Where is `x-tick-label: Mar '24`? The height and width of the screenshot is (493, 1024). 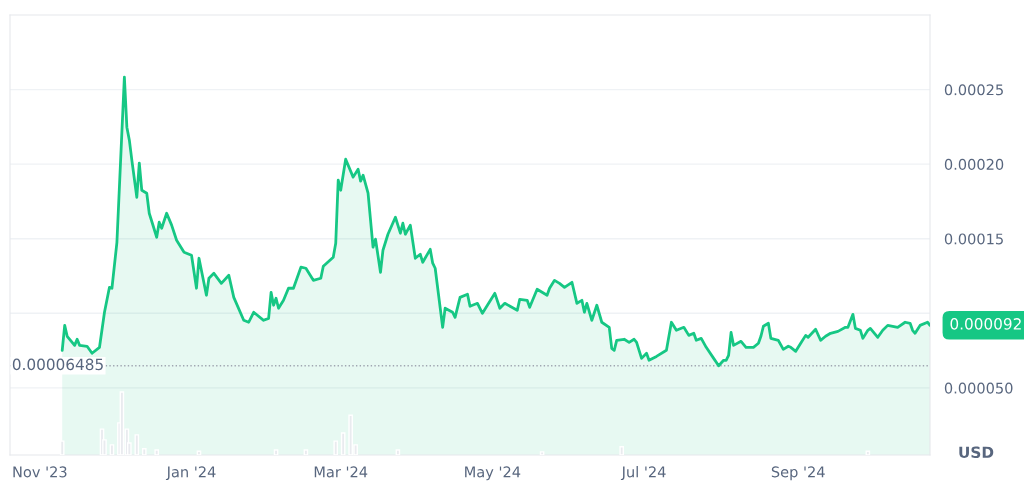
x-tick-label: Mar '24 is located at coordinates (341, 472).